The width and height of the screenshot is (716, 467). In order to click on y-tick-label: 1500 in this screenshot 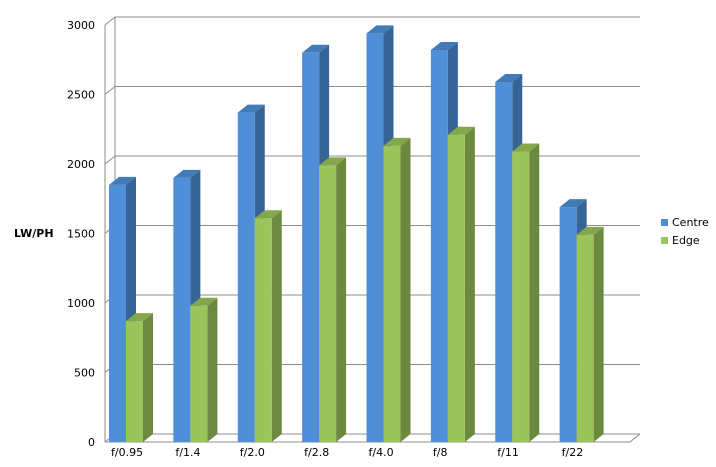, I will do `click(81, 234)`.